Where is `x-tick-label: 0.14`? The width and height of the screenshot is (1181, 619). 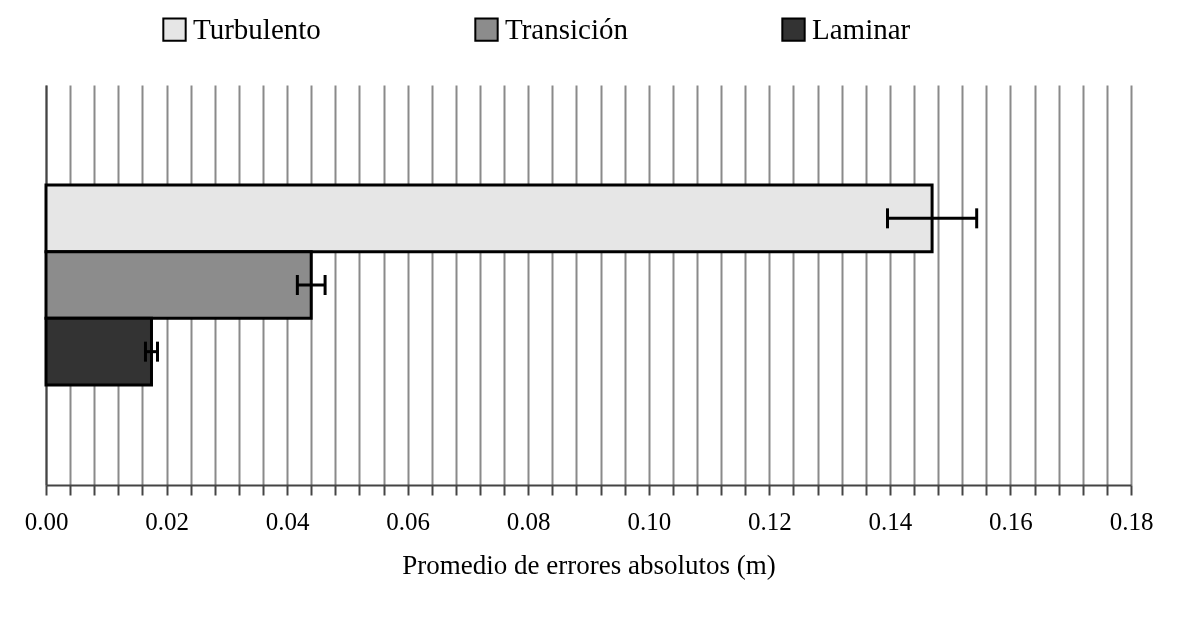 x-tick-label: 0.14 is located at coordinates (890, 521).